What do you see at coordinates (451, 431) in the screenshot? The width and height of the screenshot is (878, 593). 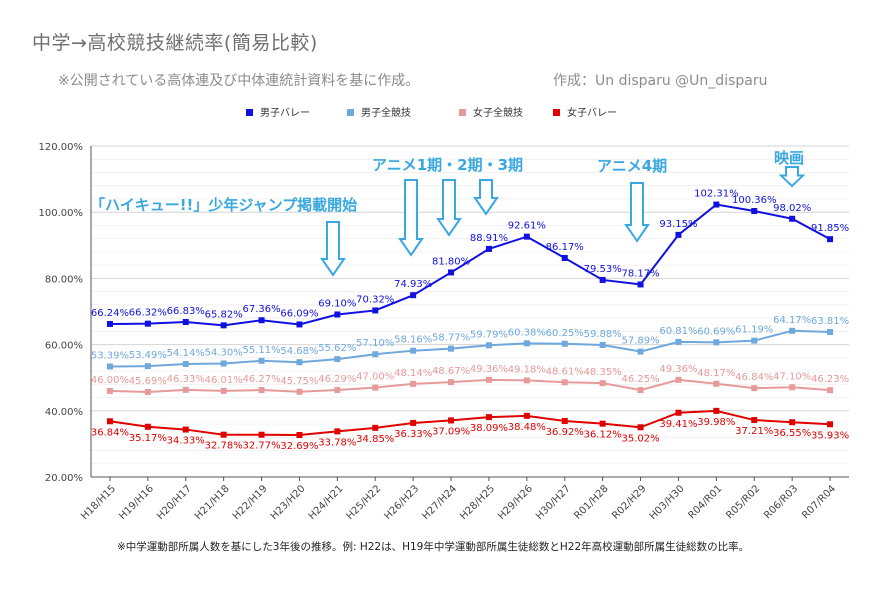 I see `data-label: 37.09%` at bounding box center [451, 431].